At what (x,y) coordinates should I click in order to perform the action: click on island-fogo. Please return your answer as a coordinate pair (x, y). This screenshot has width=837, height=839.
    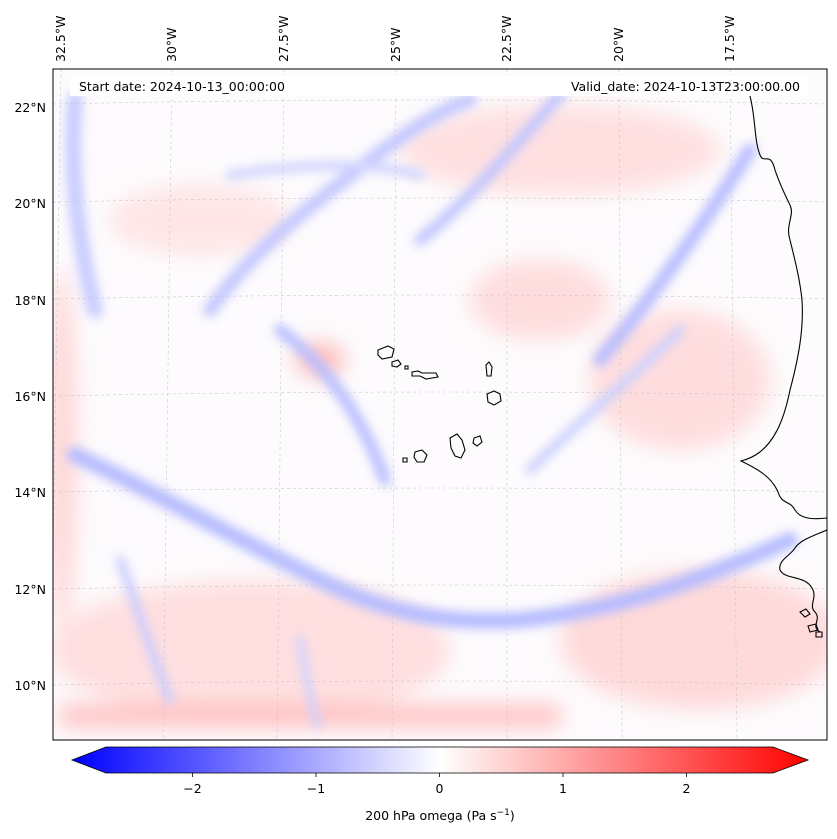
    Looking at the image, I should click on (420, 456).